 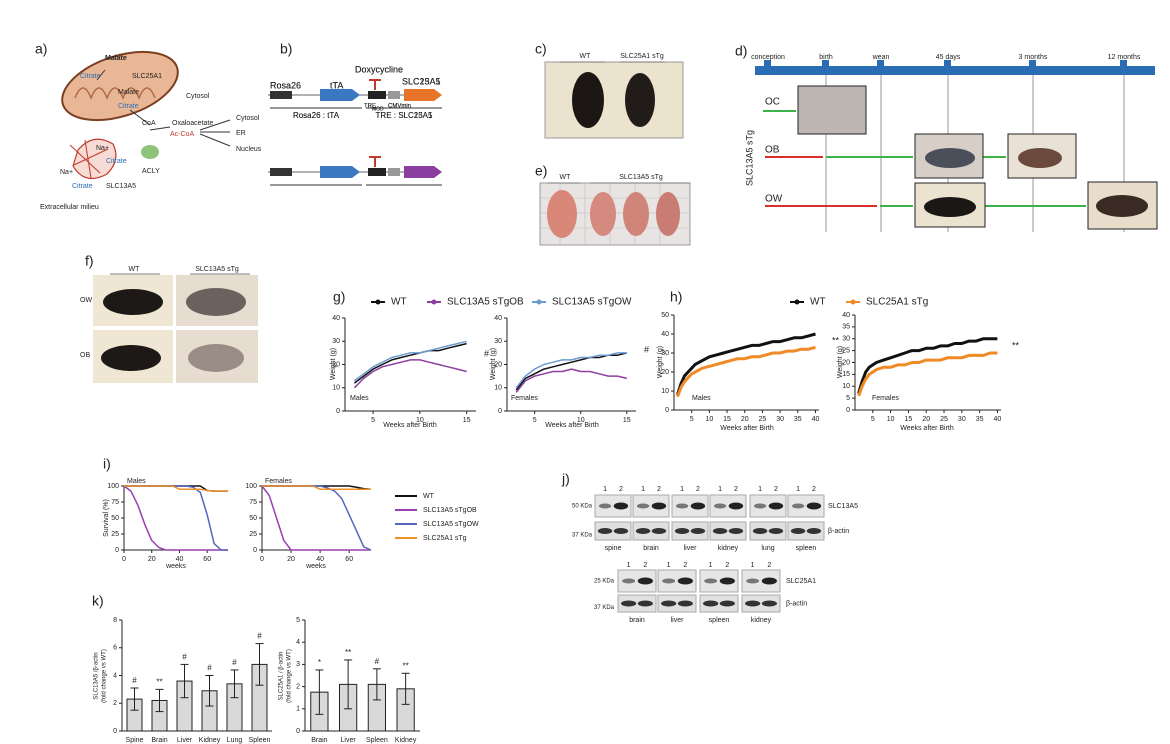 What do you see at coordinates (207, 559) in the screenshot?
I see `x-tick-label: 60` at bounding box center [207, 559].